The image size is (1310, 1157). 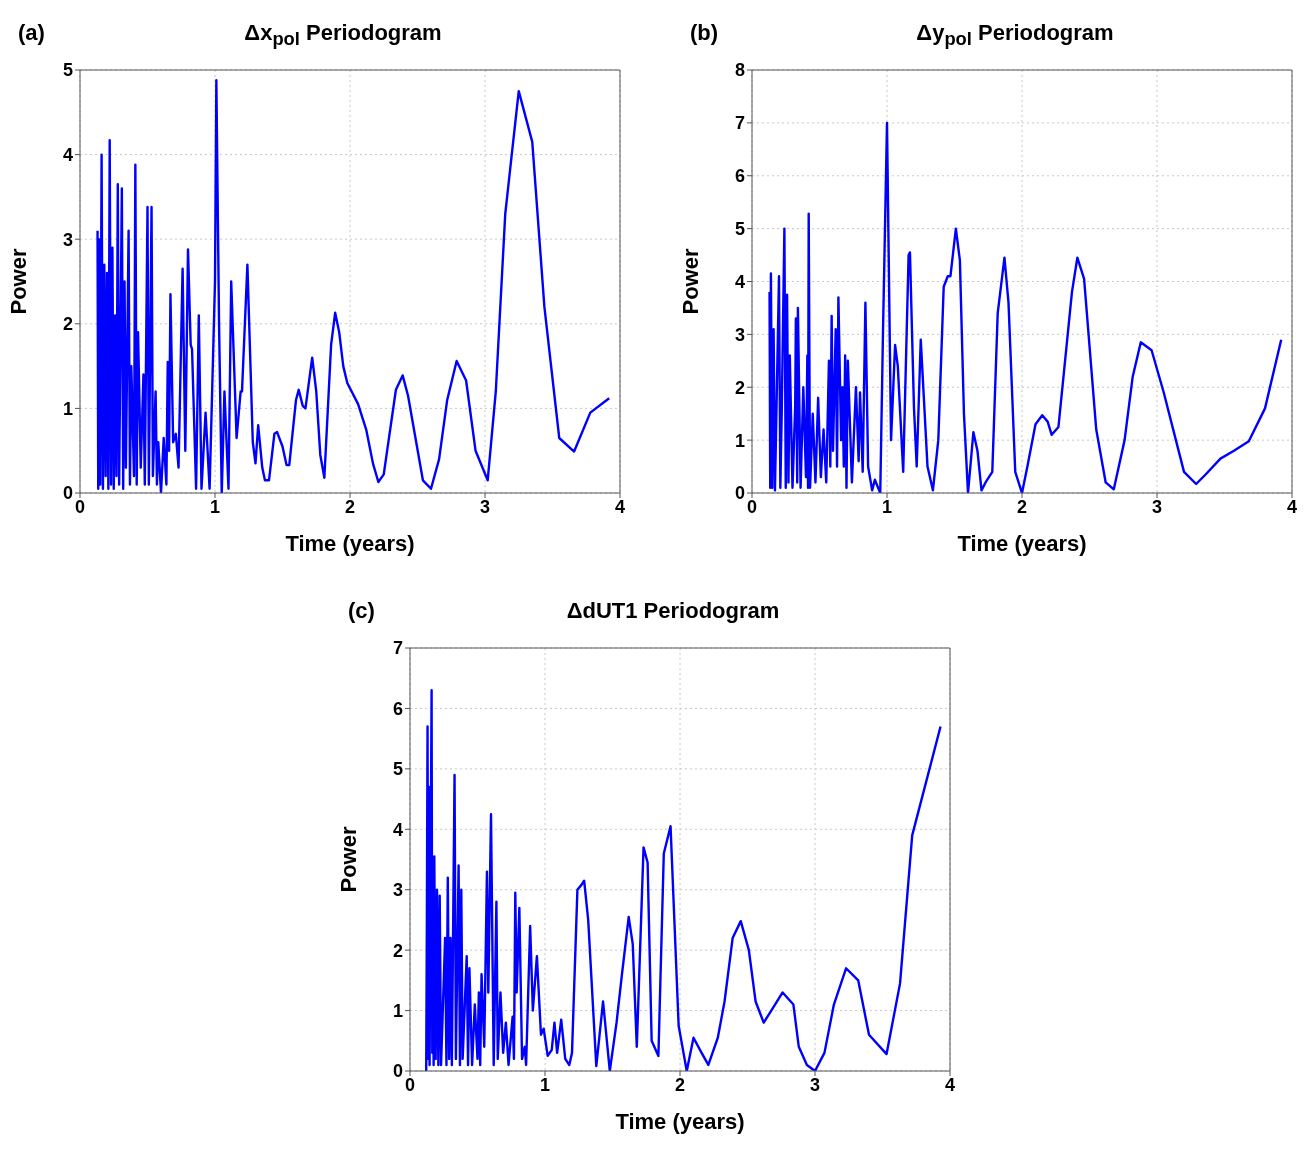 I want to click on y-tick-label: 8, so click(x=739, y=70).